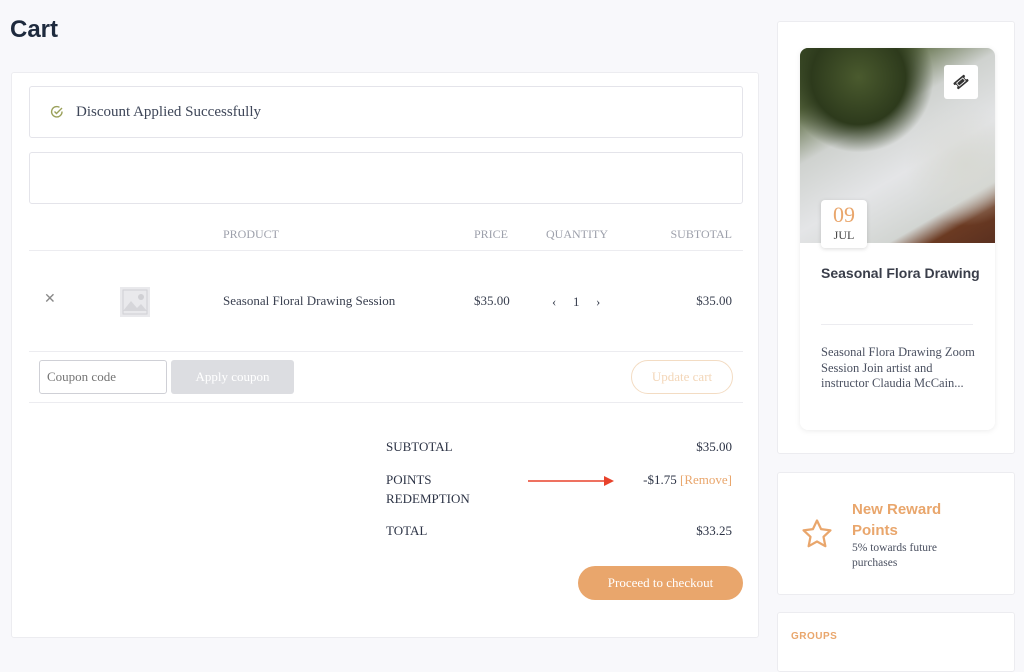 The width and height of the screenshot is (1024, 672). What do you see at coordinates (168, 111) in the screenshot?
I see `notice-text: Discount Applied Successfully` at bounding box center [168, 111].